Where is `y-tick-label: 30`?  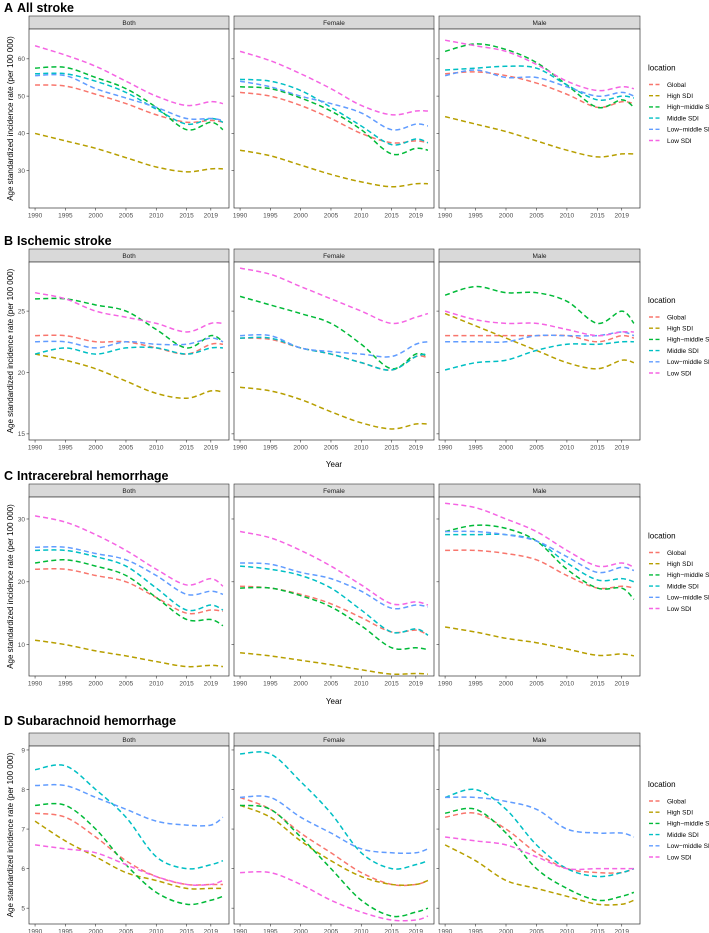
y-tick-label: 30 is located at coordinates (22, 519).